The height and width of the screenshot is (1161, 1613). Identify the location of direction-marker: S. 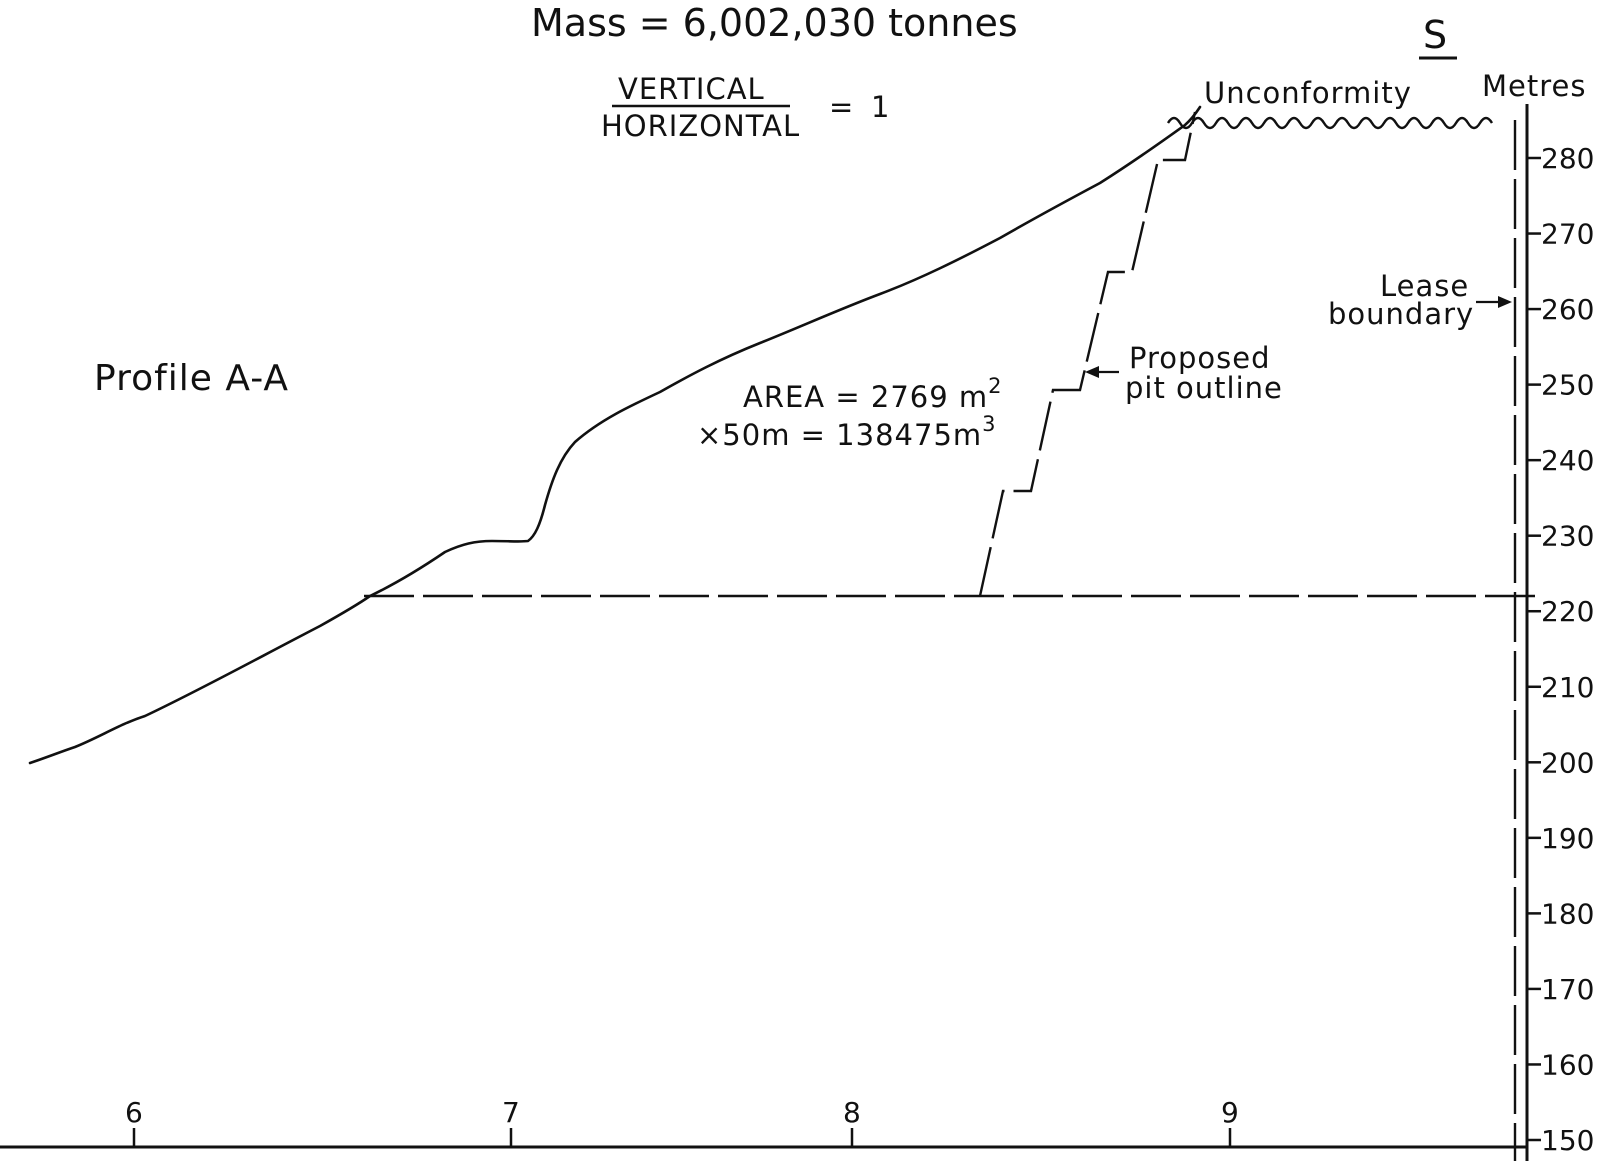
(1435, 35).